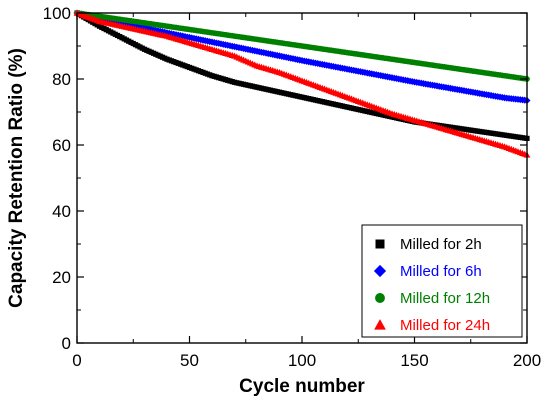 The height and width of the screenshot is (403, 550). What do you see at coordinates (189, 360) in the screenshot?
I see `x-tick-label: 50` at bounding box center [189, 360].